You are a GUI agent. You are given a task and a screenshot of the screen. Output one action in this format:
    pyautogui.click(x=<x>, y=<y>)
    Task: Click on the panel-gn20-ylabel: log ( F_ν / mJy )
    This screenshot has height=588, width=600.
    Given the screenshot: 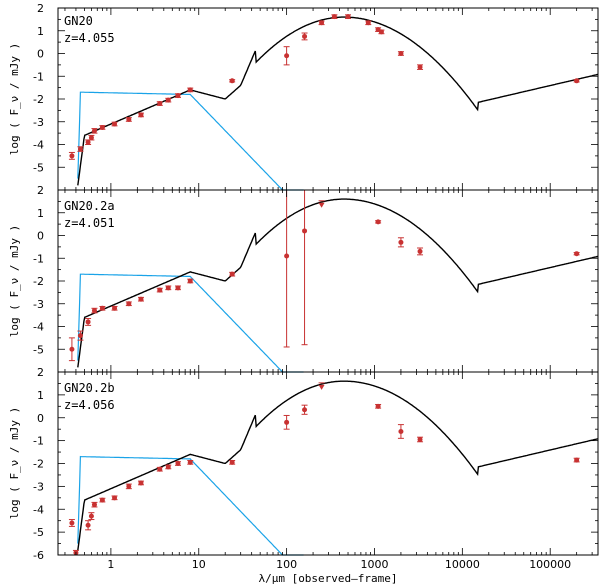 What is the action you would take?
    pyautogui.click(x=14, y=99)
    